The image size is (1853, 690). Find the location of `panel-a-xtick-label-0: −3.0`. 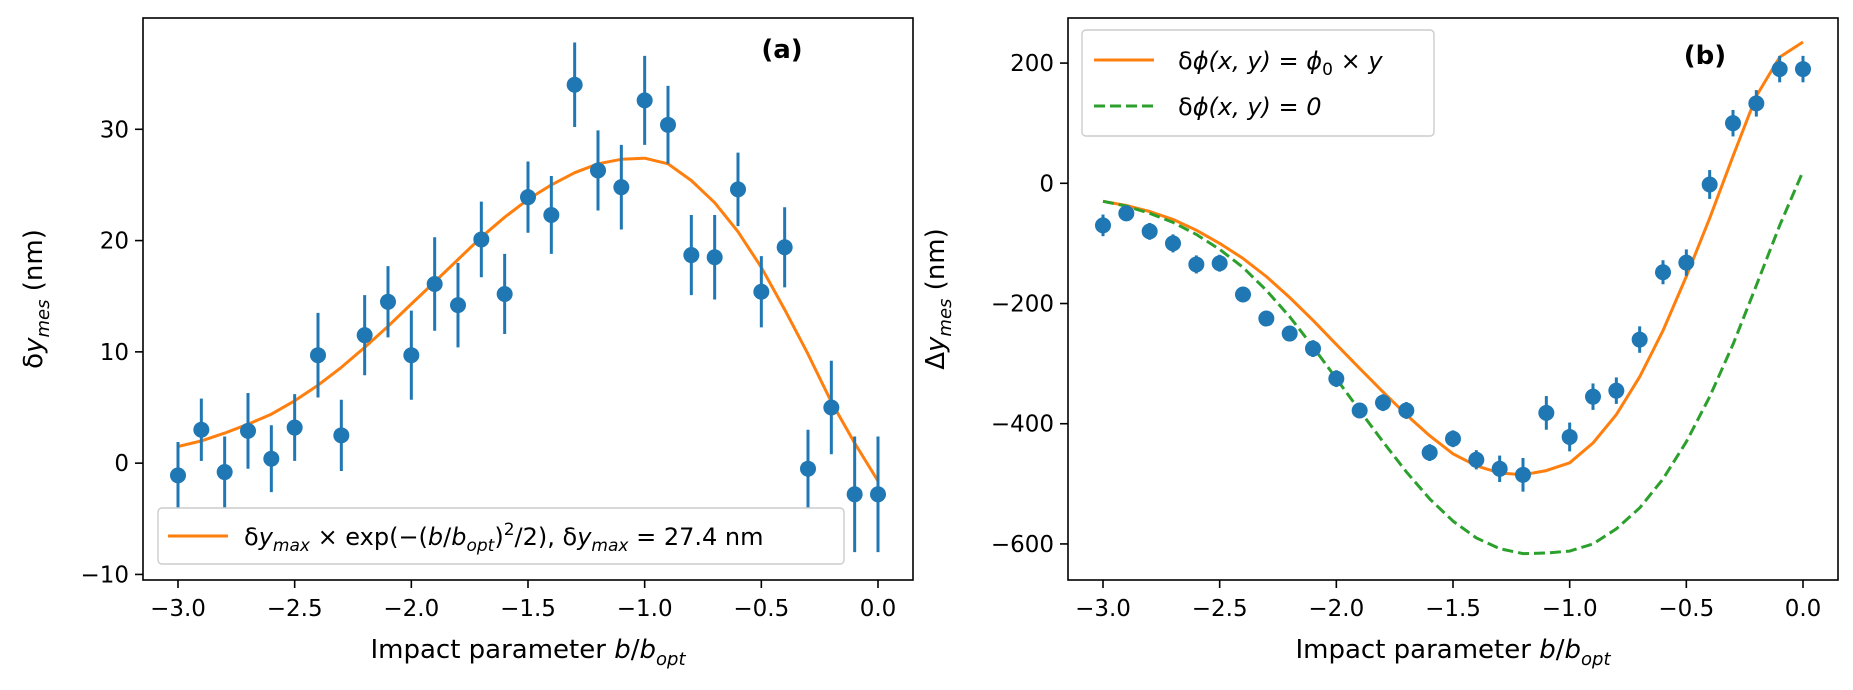

panel-a-xtick-label-0: −3.0 is located at coordinates (178, 609).